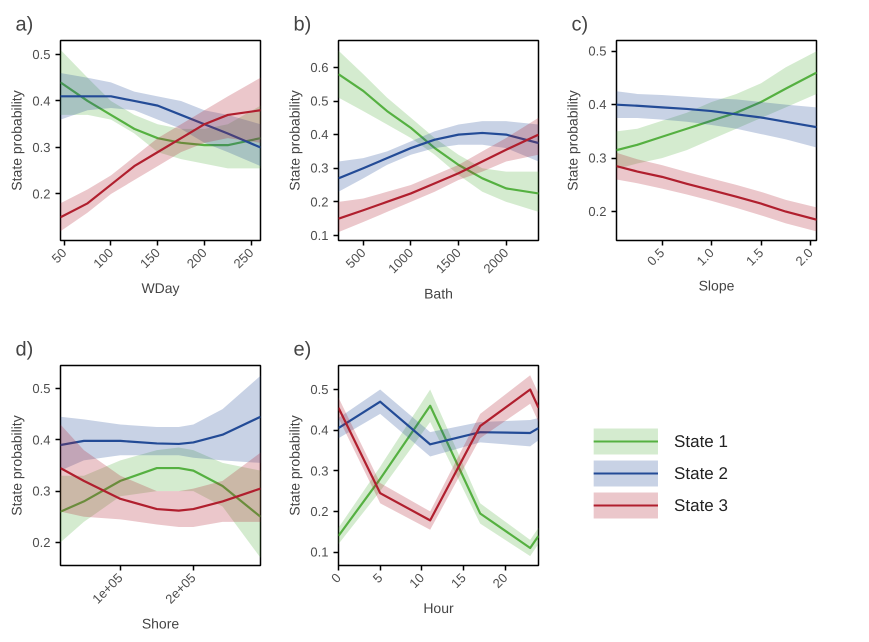  Describe the element at coordinates (319, 67) in the screenshot. I see `y-tick-label: 0.6` at that location.